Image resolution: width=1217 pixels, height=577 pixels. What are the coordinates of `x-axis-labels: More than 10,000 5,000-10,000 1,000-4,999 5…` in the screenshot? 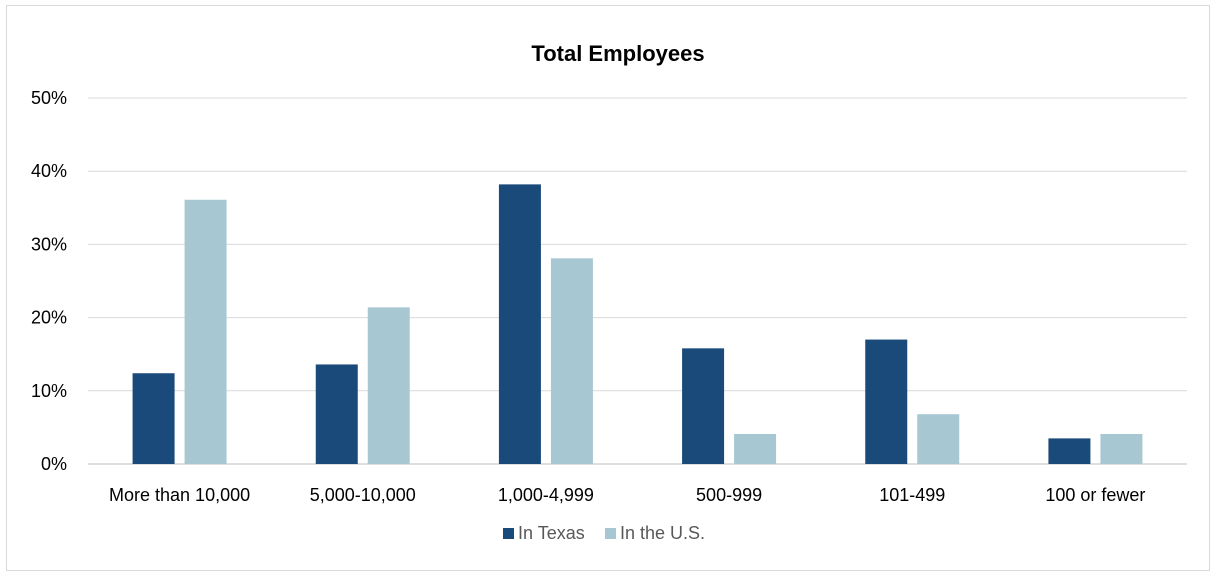 It's located at (627, 495).